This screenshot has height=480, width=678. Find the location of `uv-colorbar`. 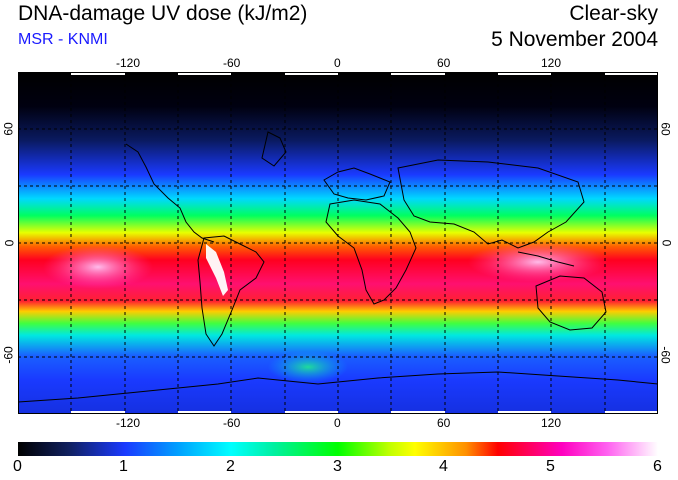

uv-colorbar is located at coordinates (338, 449).